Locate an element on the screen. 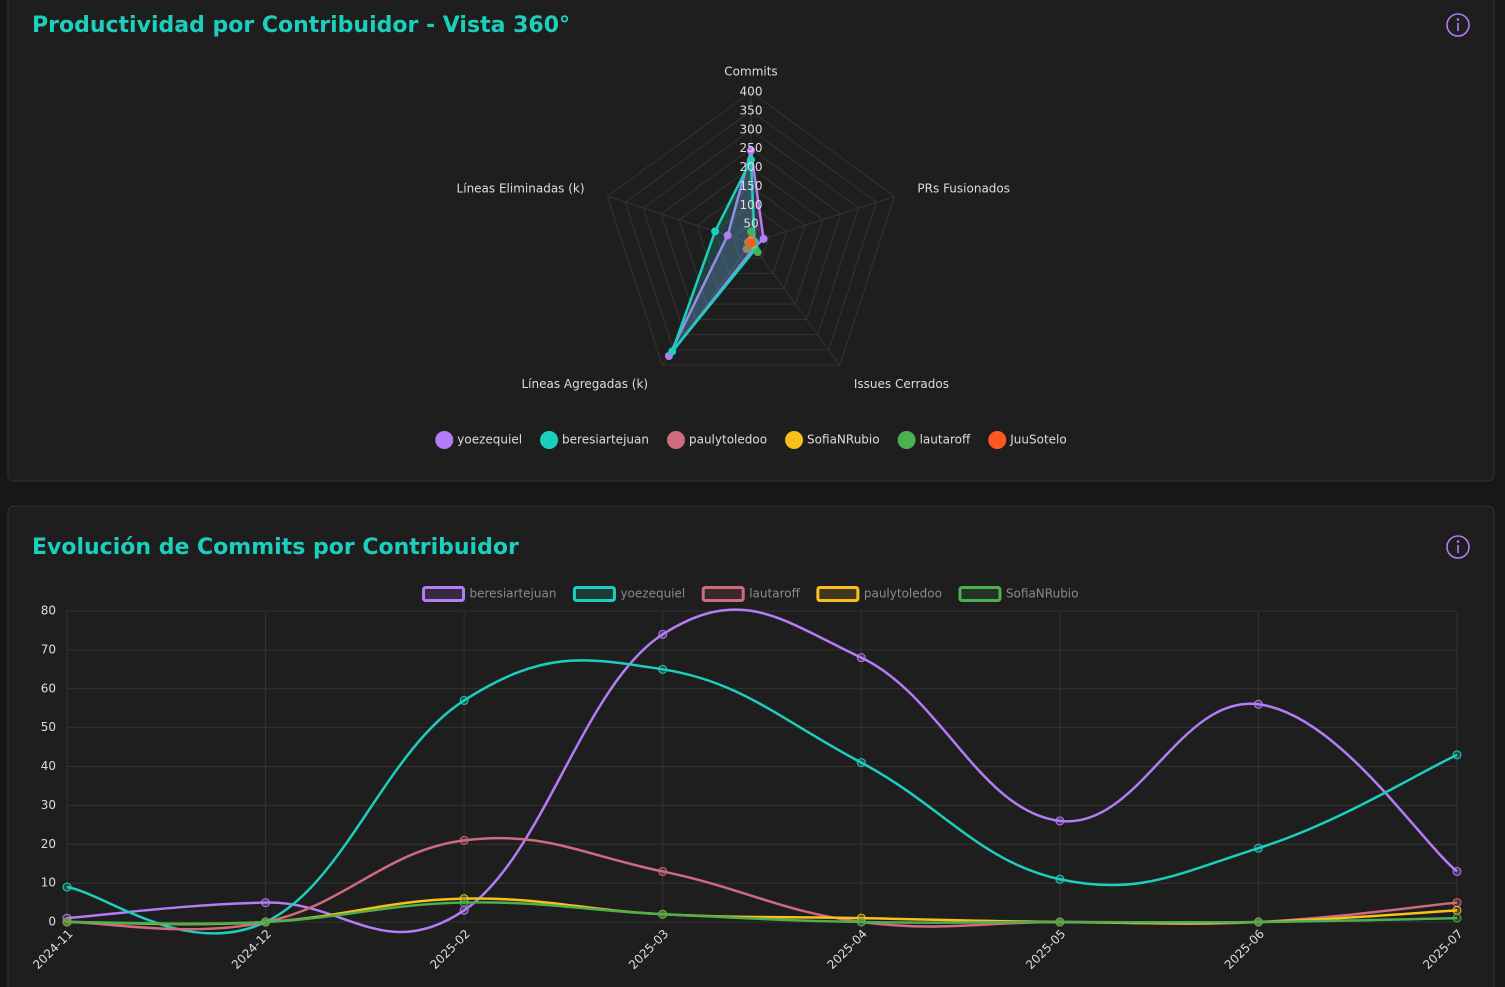 This screenshot has height=987, width=1505. series-line is located at coordinates (762, 913).